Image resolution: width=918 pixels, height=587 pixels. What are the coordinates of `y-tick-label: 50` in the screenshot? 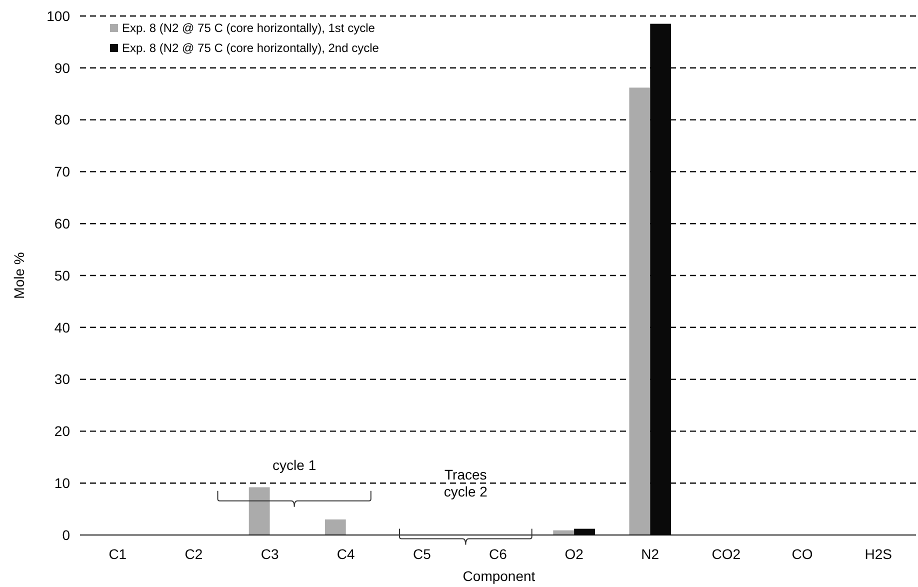 It's located at (62, 275).